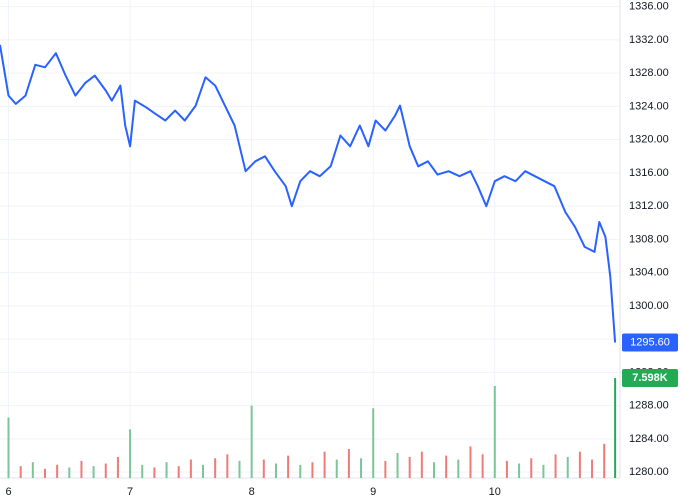  Describe the element at coordinates (130, 492) in the screenshot. I see `x-tick-label: 7` at that location.